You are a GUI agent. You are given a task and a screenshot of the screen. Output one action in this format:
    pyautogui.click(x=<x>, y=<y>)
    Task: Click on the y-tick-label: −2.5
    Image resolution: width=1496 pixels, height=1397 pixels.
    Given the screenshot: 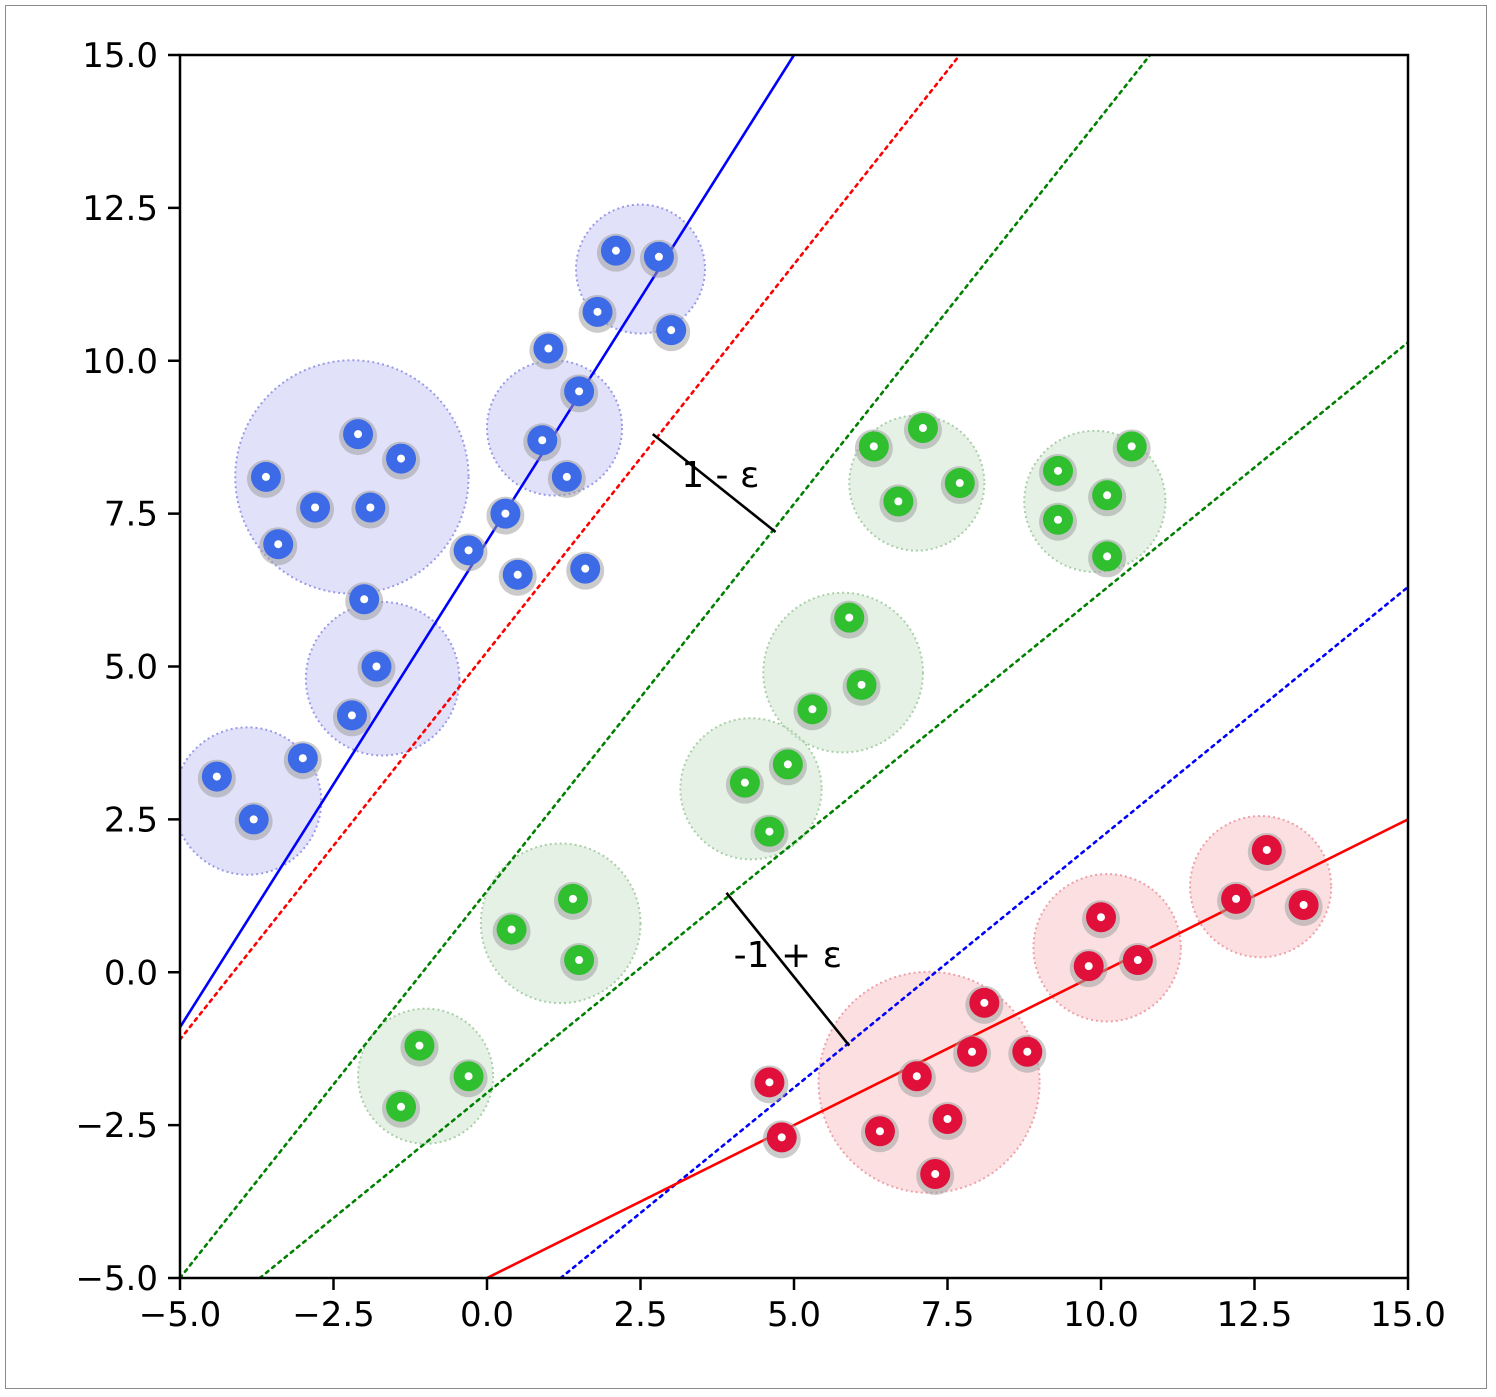 What is the action you would take?
    pyautogui.click(x=116, y=1126)
    